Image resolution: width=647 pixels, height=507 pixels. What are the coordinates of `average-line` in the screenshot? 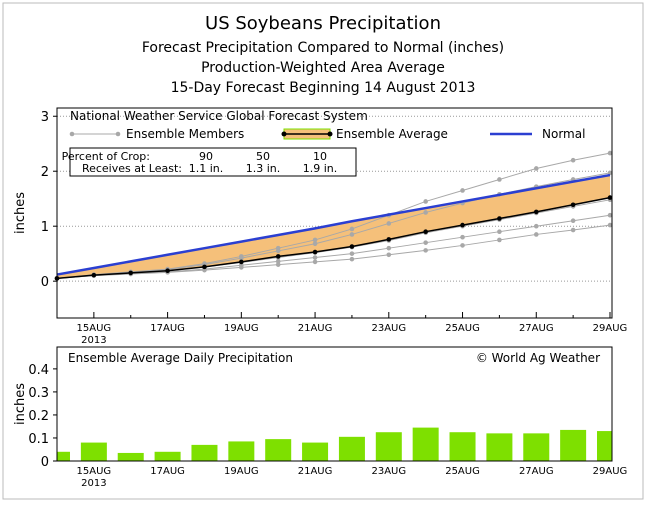 It's located at (333, 238).